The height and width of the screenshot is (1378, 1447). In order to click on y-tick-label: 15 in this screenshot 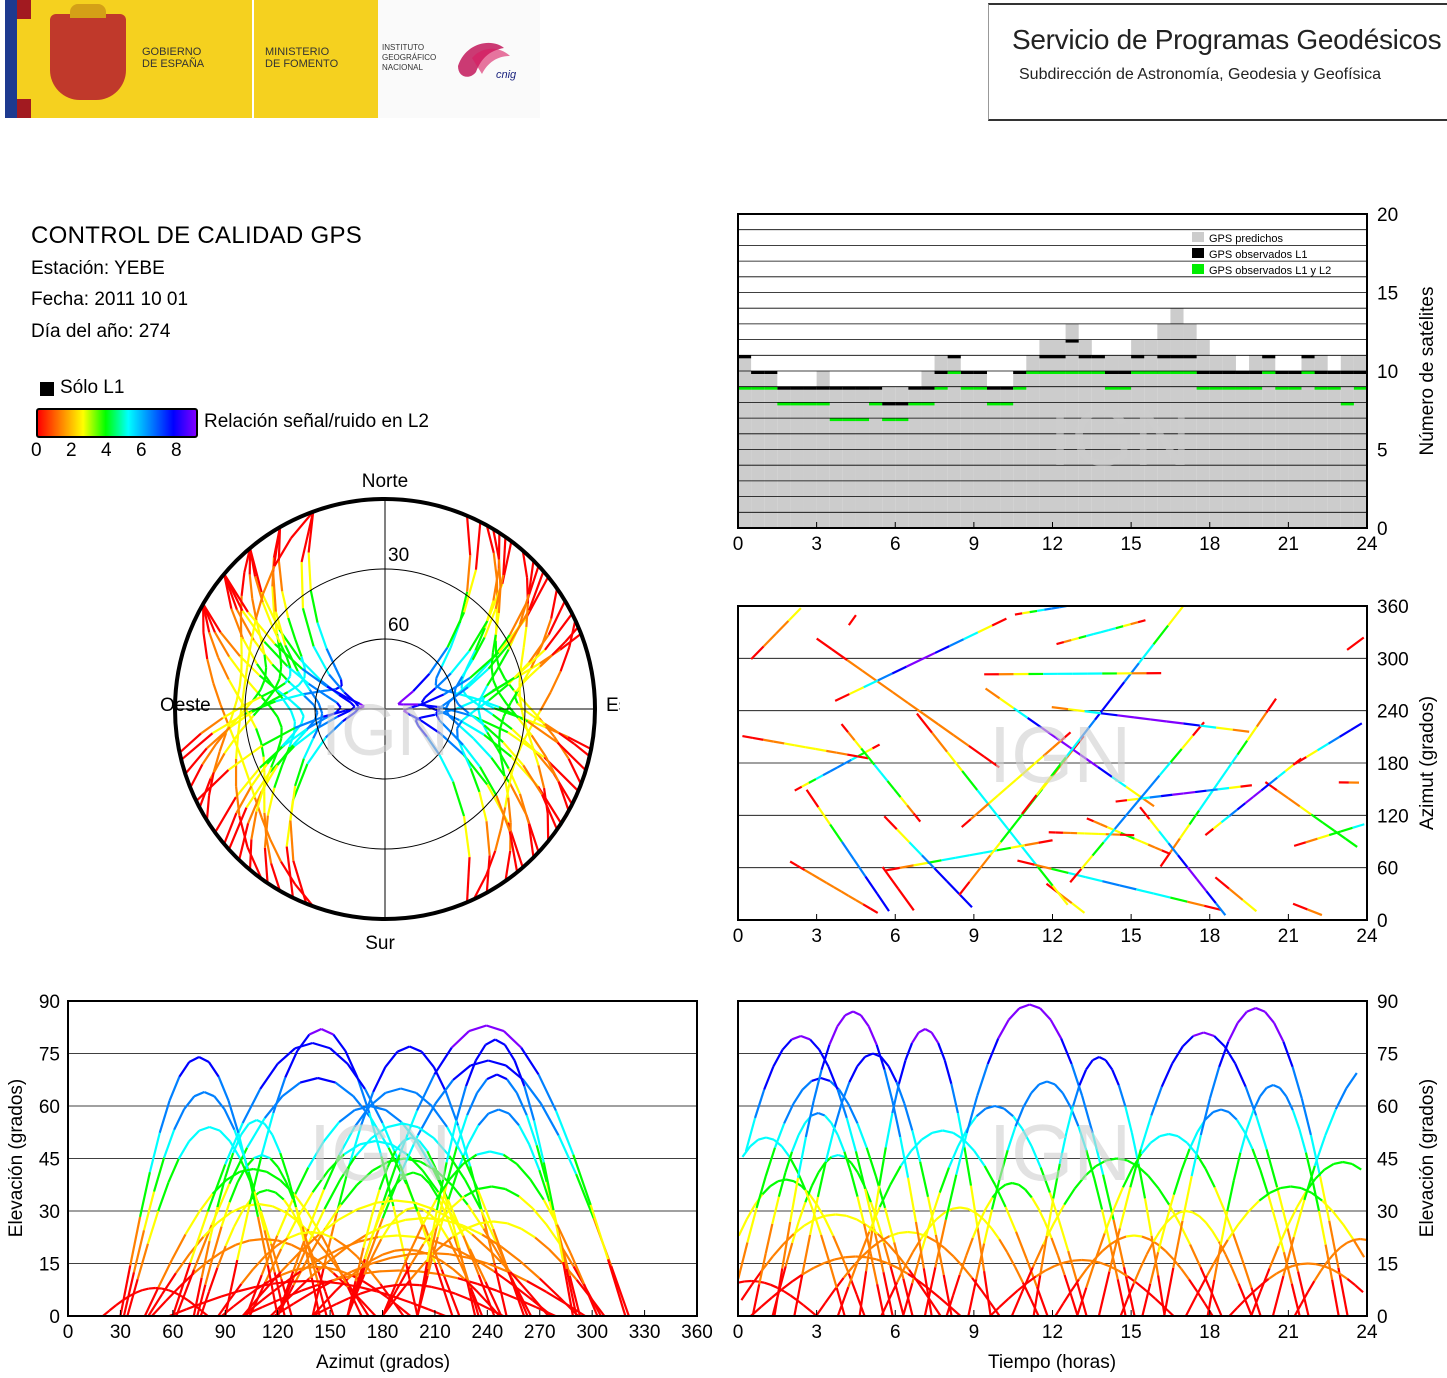, I will do `click(1387, 294)`.